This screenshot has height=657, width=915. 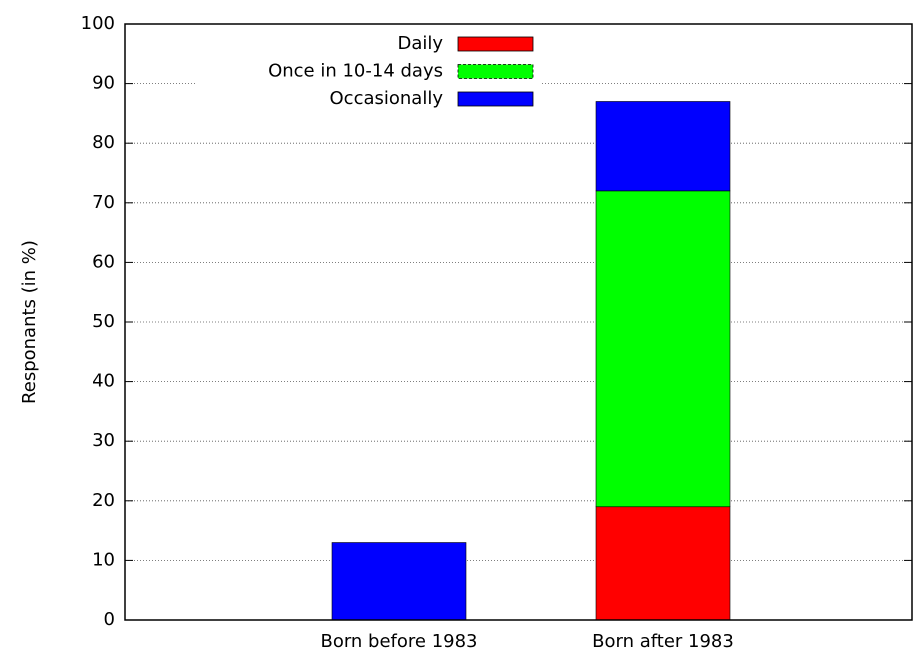 I want to click on y-tick-label: 20, so click(x=103, y=500).